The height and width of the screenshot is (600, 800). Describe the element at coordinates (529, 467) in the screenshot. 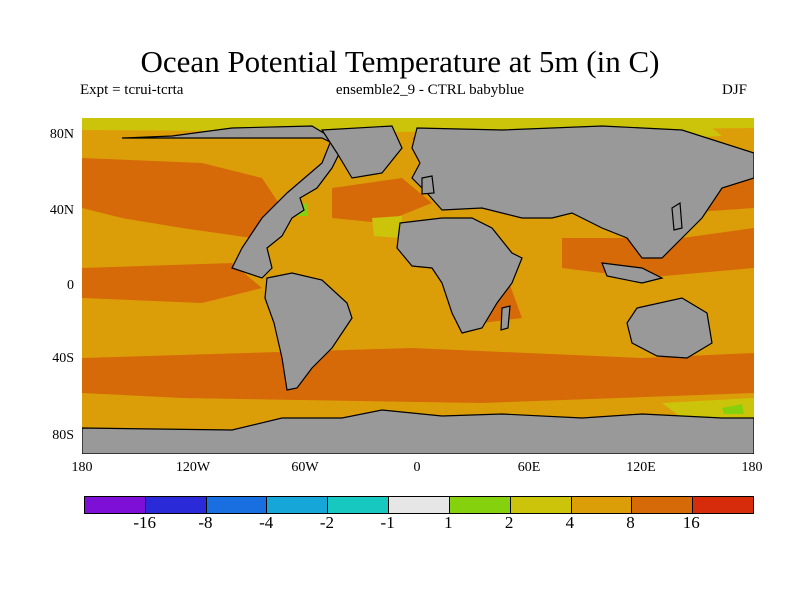

I see `lon-tick-60e: 60E` at that location.